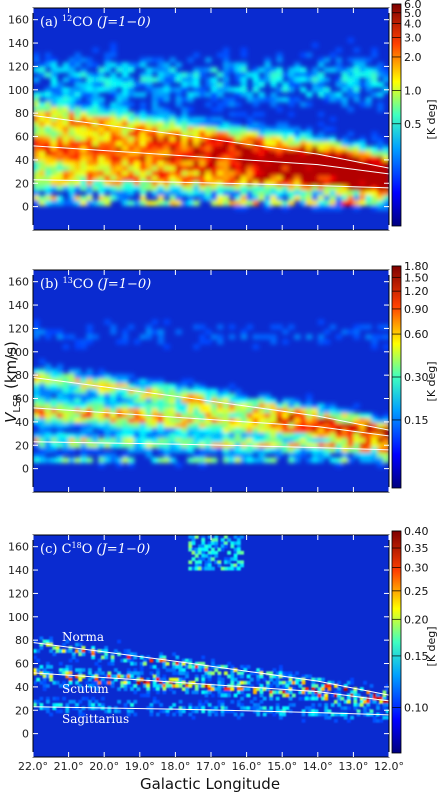 This screenshot has height=796, width=447. Describe the element at coordinates (431, 119) in the screenshot. I see `colorbar-unit-label: [K deg]` at that location.